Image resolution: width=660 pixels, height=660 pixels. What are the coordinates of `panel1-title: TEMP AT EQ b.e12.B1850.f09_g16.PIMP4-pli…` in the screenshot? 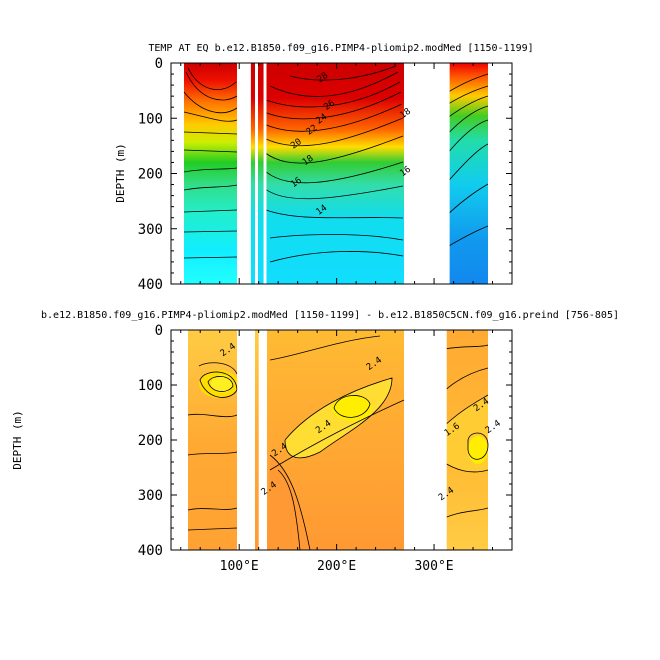 It's located at (340, 48).